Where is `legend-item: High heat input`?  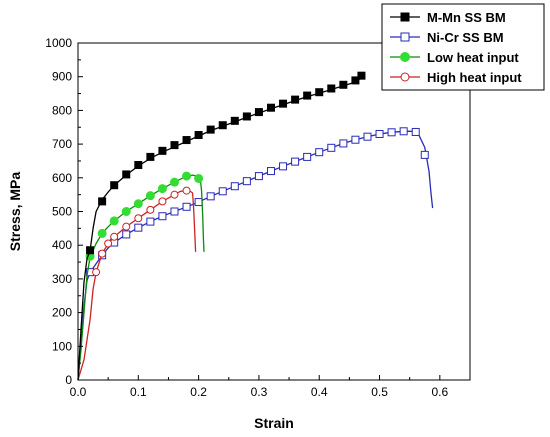
legend-item: High heat input is located at coordinates (456, 77).